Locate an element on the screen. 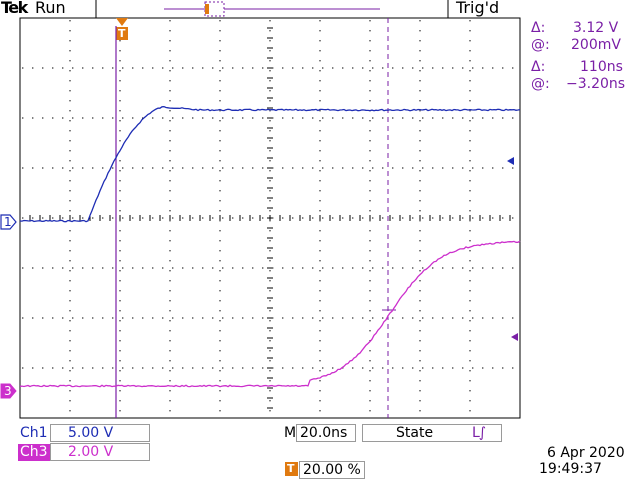 The height and width of the screenshot is (480, 640). trigger-position-box is located at coordinates (332, 470).